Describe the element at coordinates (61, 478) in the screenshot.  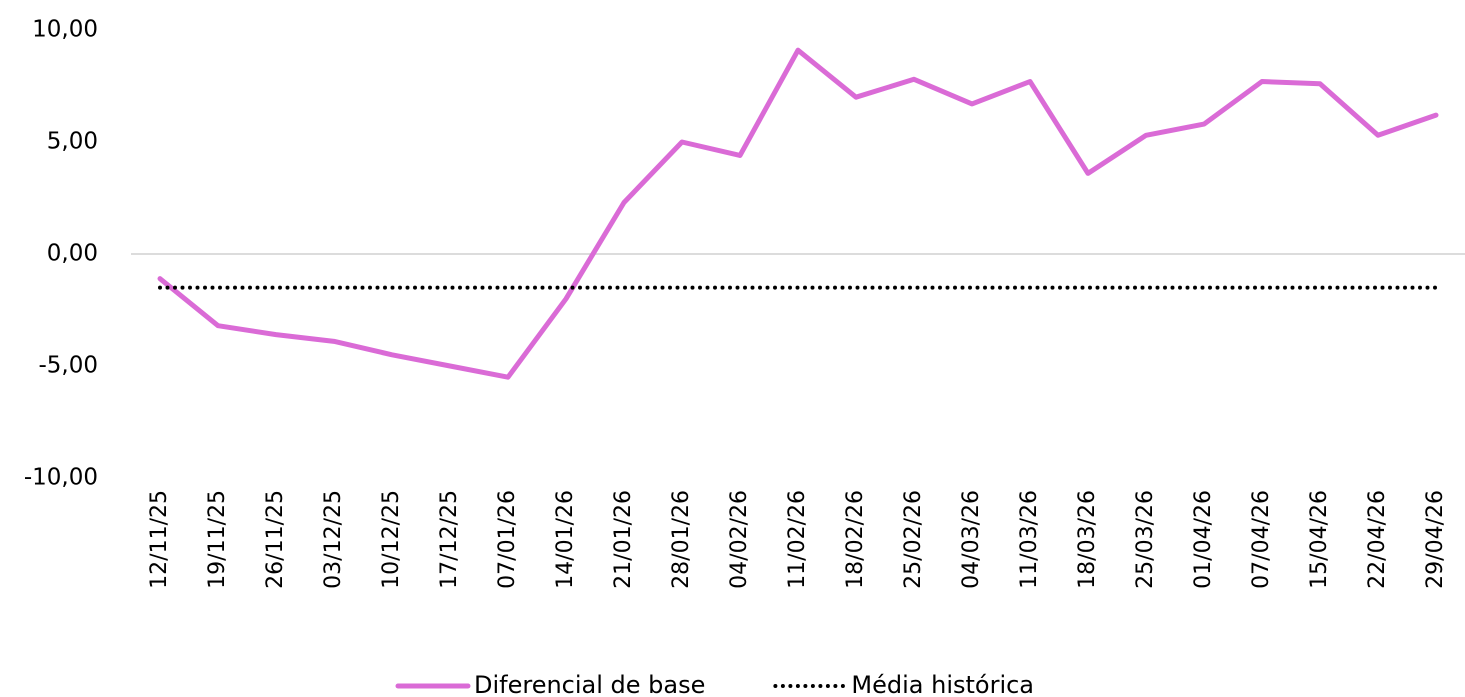
I see `y-tick-label: -10,00` at that location.